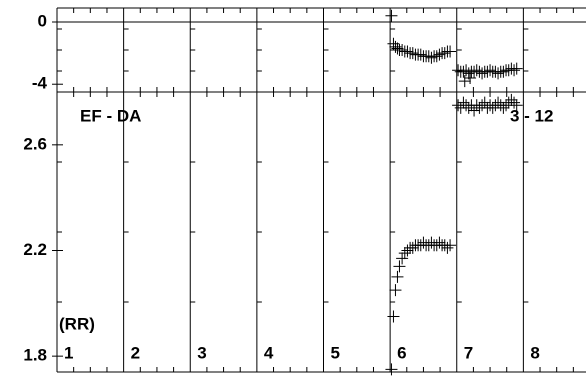  What do you see at coordinates (40, 83) in the screenshot?
I see `y-tick-label: -4` at bounding box center [40, 83].